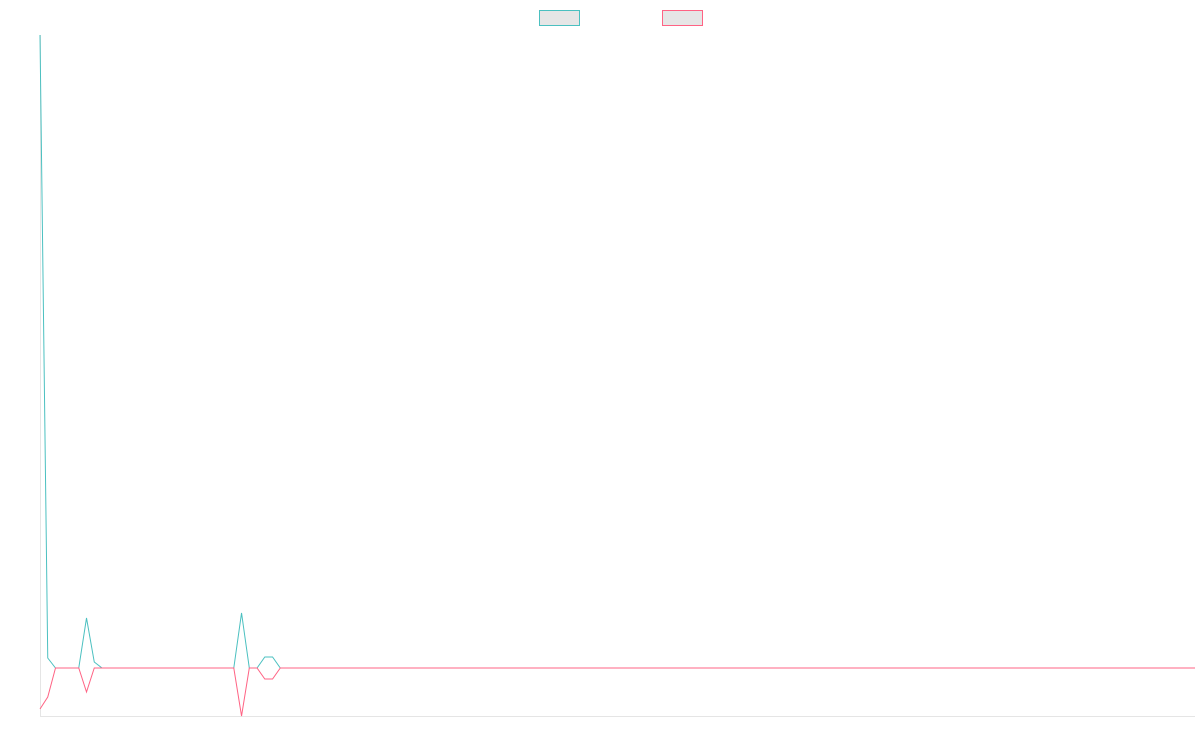 The image size is (1200, 750). What do you see at coordinates (617, 692) in the screenshot?
I see `line-series` at bounding box center [617, 692].